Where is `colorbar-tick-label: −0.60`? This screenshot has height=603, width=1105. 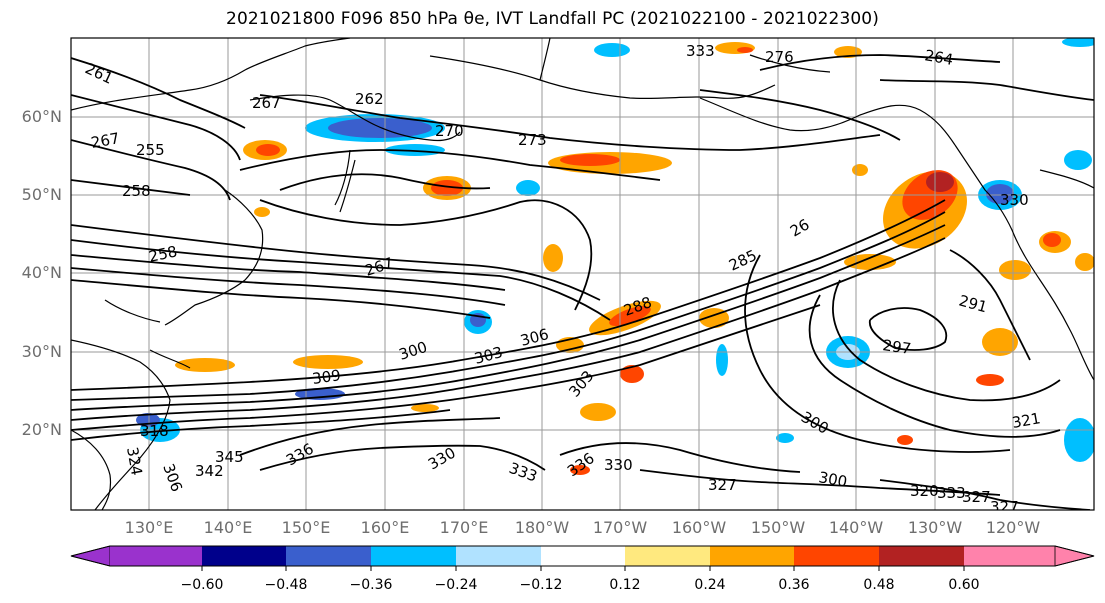 colorbar-tick-label: −0.60 is located at coordinates (202, 585).